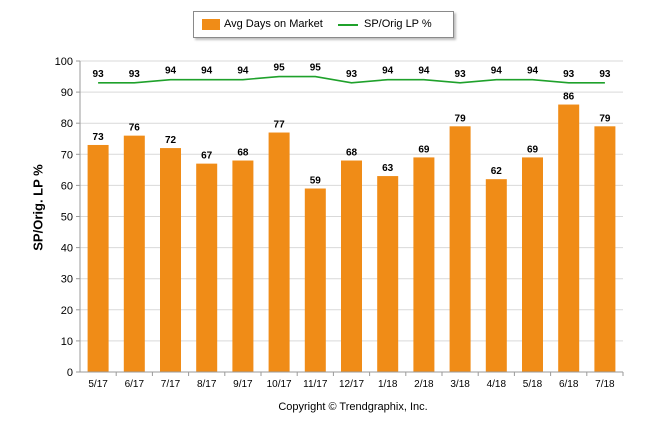  What do you see at coordinates (135, 128) in the screenshot?
I see `bar-value-label: 76` at bounding box center [135, 128].